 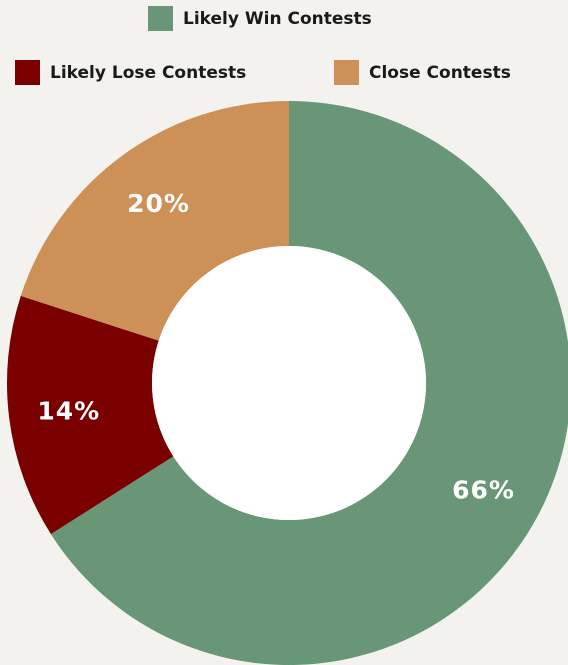 What do you see at coordinates (160, 18) in the screenshot?
I see `legend-swatch-likely-win` at bounding box center [160, 18].